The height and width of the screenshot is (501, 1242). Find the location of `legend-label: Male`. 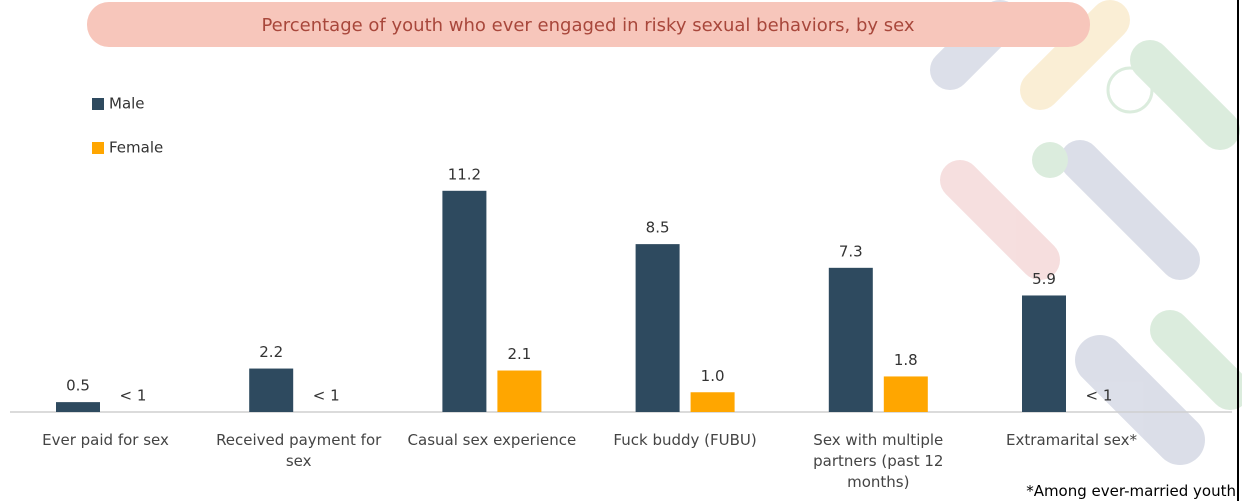

legend-label: Male is located at coordinates (127, 104).